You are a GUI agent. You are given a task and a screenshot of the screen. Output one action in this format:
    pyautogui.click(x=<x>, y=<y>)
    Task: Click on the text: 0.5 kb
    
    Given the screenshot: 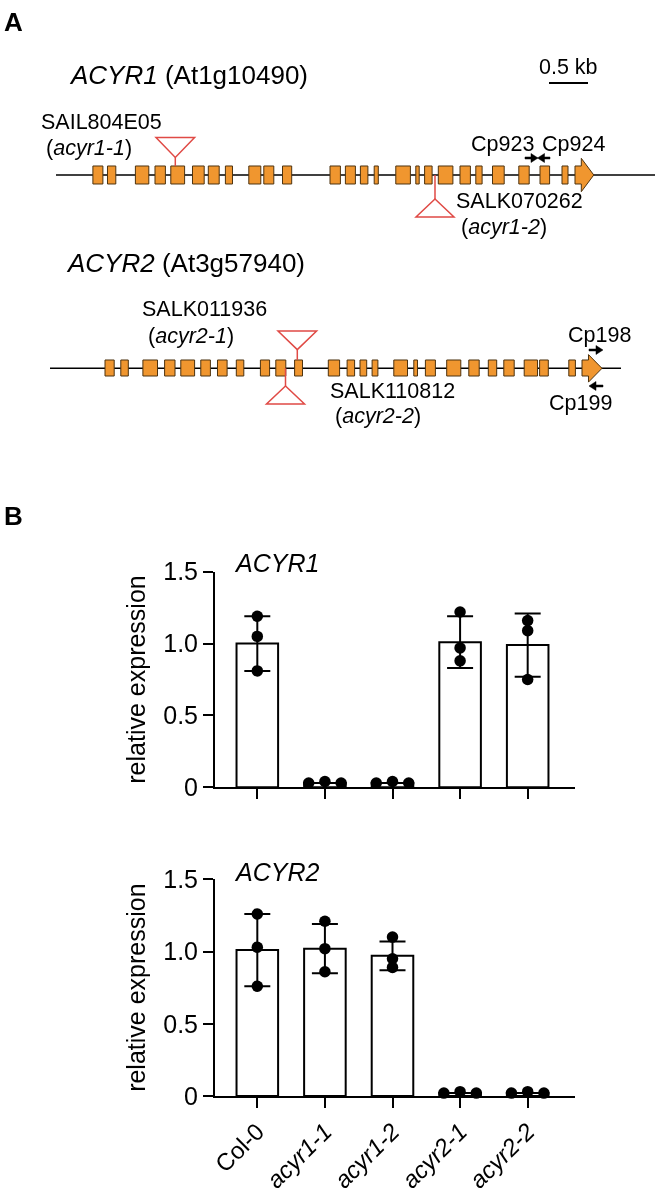 What is the action you would take?
    pyautogui.click(x=568, y=67)
    